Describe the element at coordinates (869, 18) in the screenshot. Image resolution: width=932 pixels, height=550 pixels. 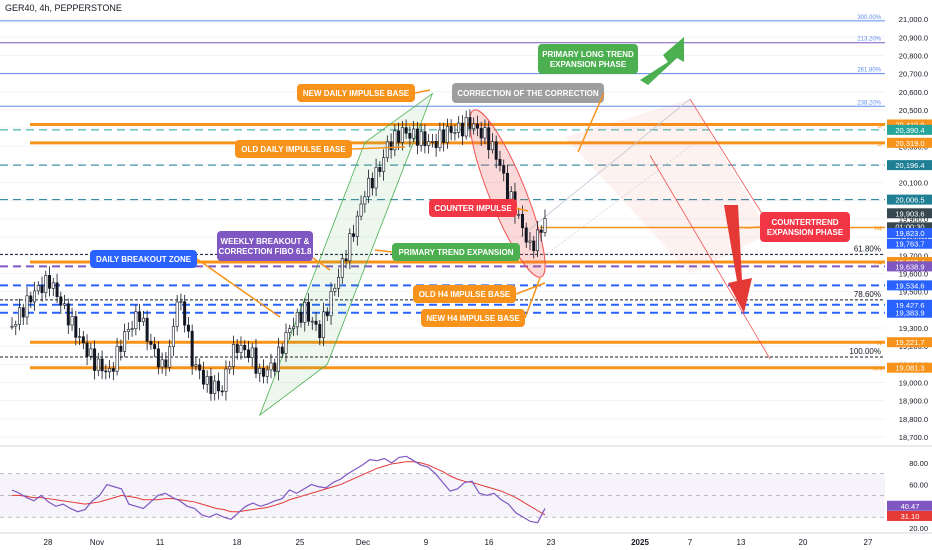
I see `fib-label: 300.00%` at that location.